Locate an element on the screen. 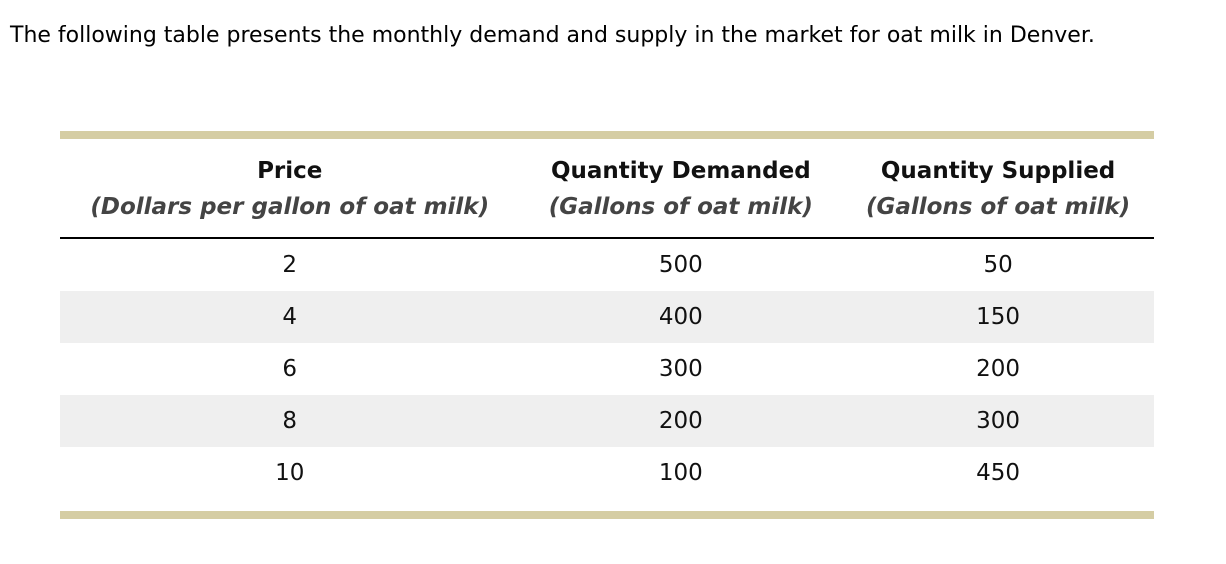 The image size is (1226, 564). table-row: 8 200 300 is located at coordinates (607, 421).